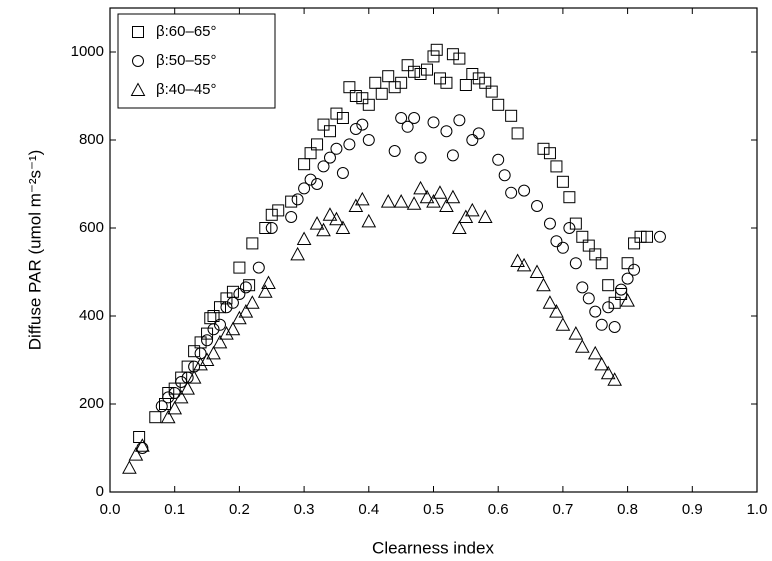  Describe the element at coordinates (692, 509) in the screenshot. I see `x-tick-label: 0.9` at that location.